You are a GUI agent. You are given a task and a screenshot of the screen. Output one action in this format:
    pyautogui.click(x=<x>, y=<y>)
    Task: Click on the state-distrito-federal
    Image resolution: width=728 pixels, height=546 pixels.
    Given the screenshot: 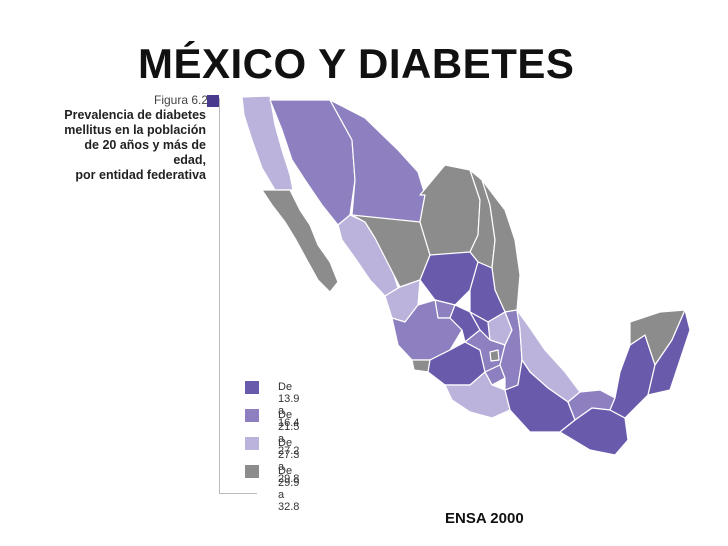 What is the action you would take?
    pyautogui.click(x=494, y=355)
    